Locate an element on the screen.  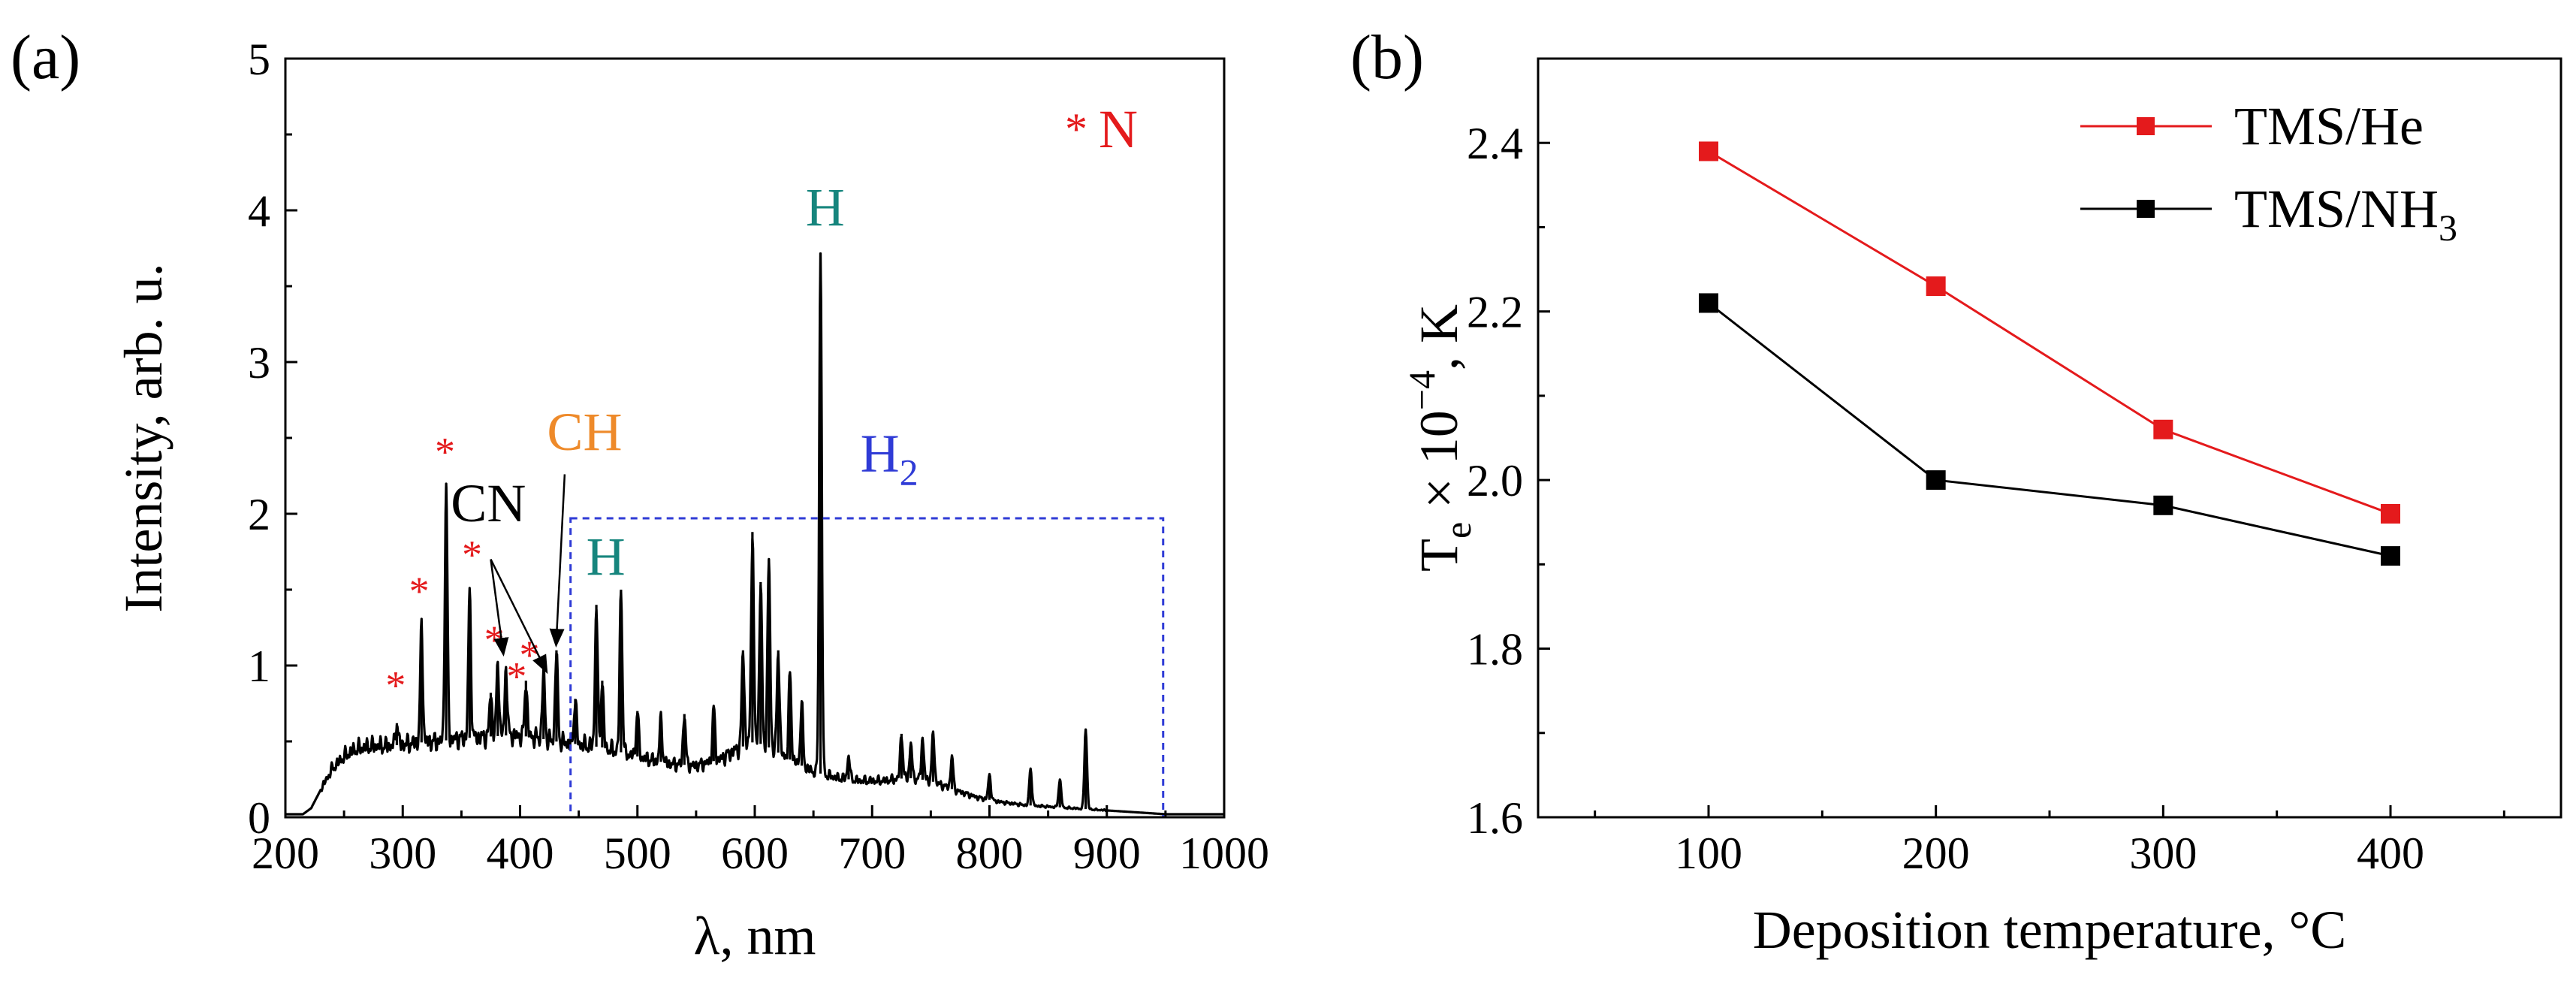
y-tick-label: 2.0 is located at coordinates (1495, 481).